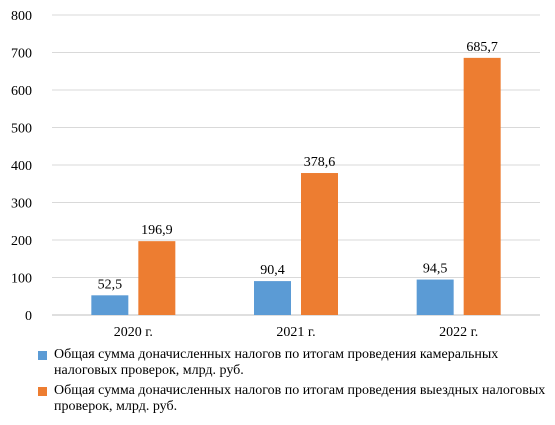 The image size is (555, 425). Describe the element at coordinates (21, 16) in the screenshot. I see `y-tick-label: 800` at that location.